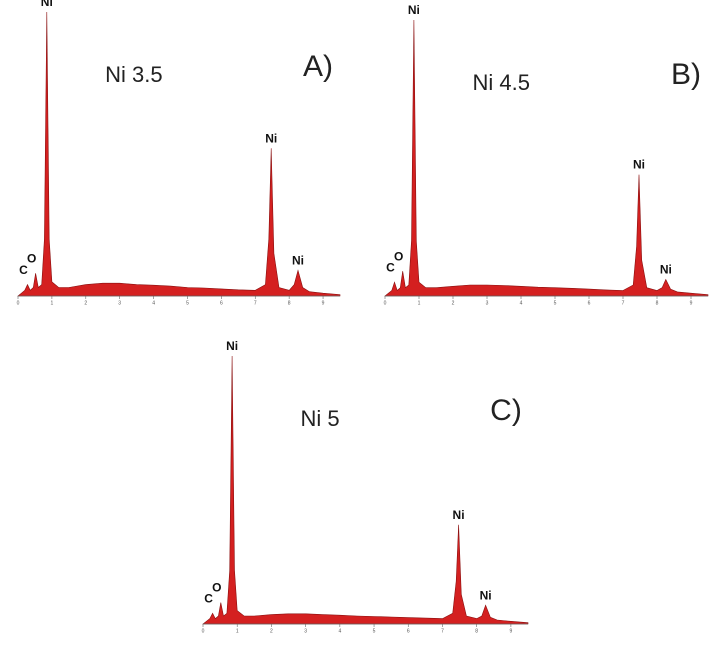  Describe the element at coordinates (506, 410) in the screenshot. I see `panel-label: C)` at that location.